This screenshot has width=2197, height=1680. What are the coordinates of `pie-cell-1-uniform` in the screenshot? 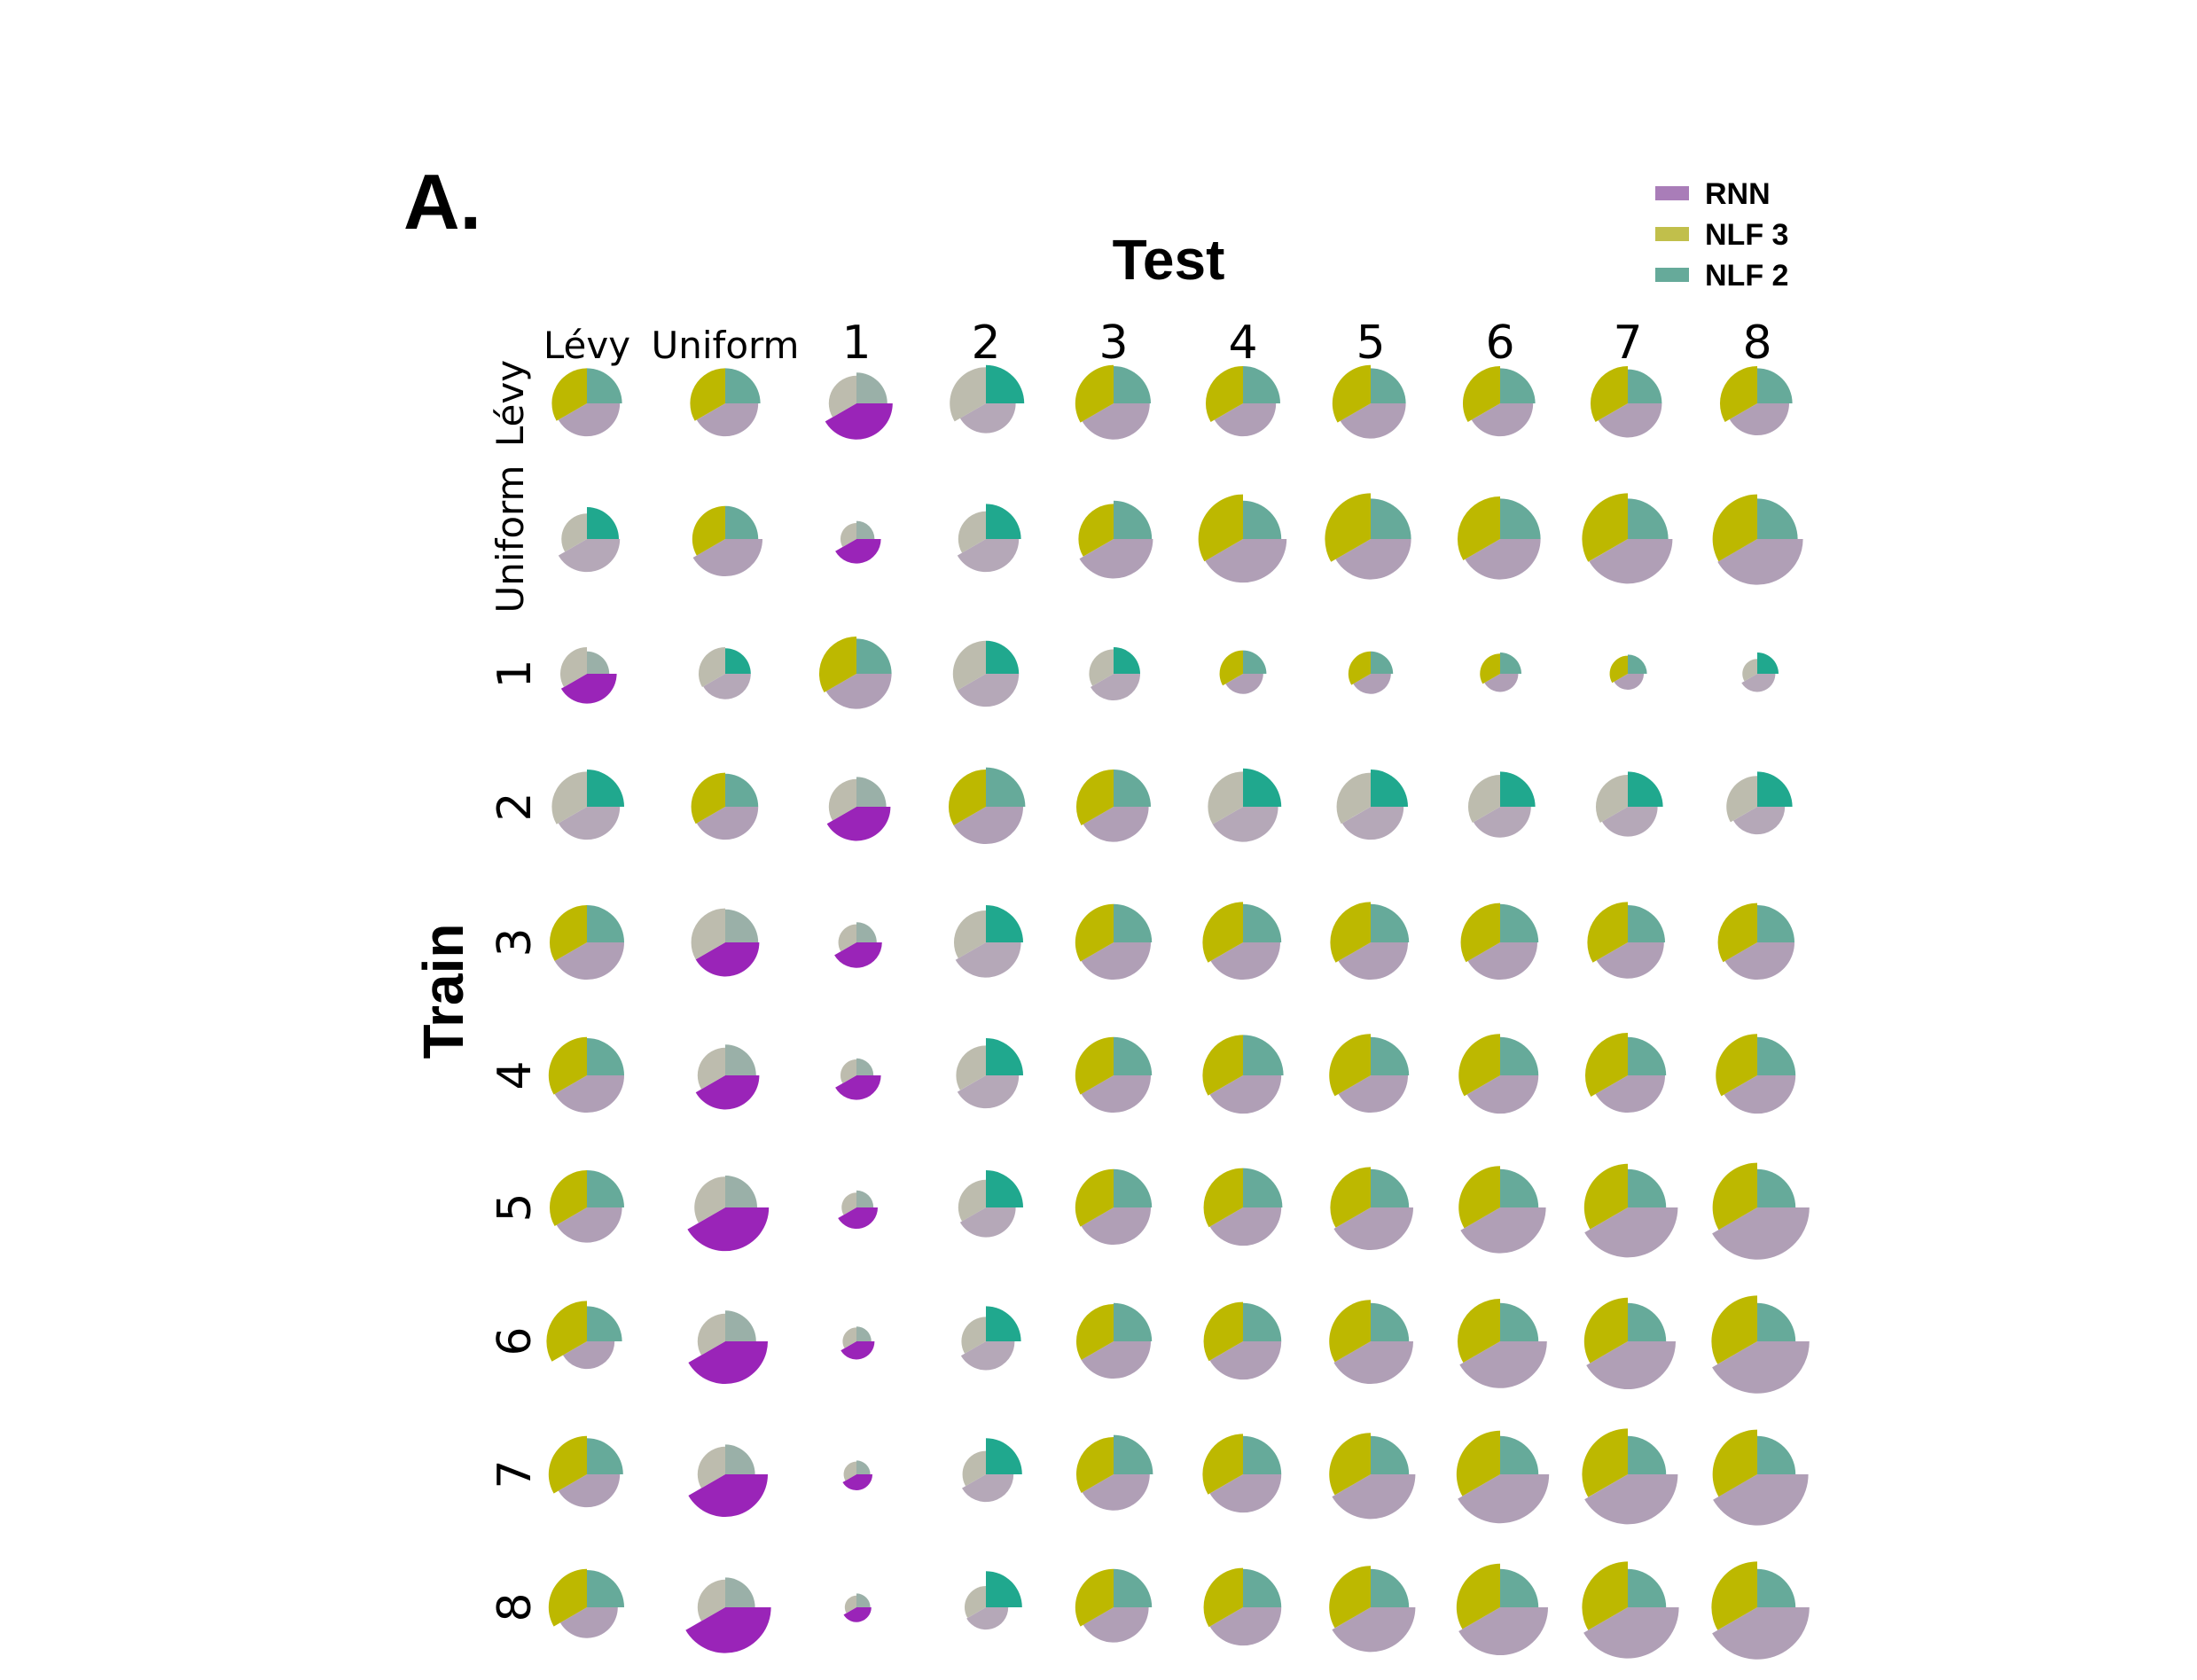 It's located at (724, 673).